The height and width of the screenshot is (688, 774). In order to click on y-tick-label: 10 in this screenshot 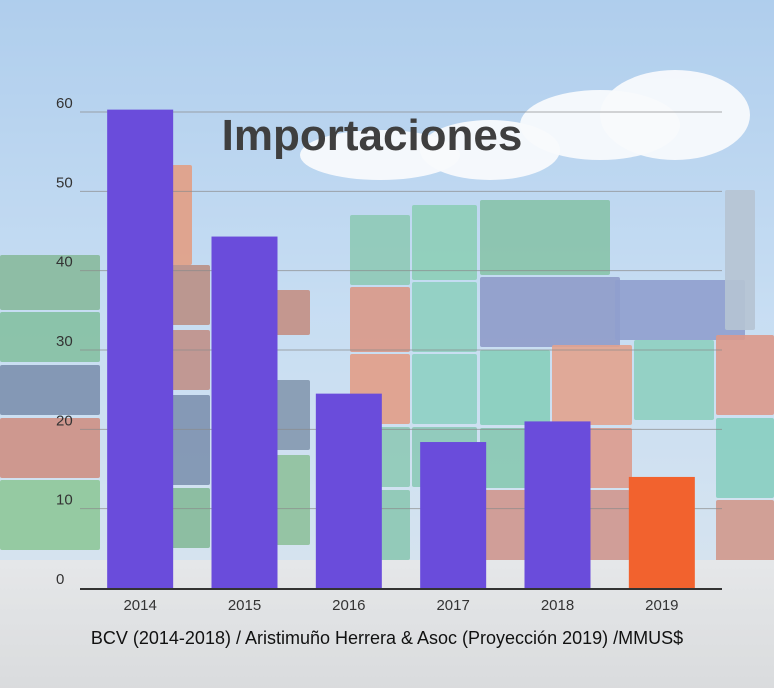, I will do `click(64, 500)`.